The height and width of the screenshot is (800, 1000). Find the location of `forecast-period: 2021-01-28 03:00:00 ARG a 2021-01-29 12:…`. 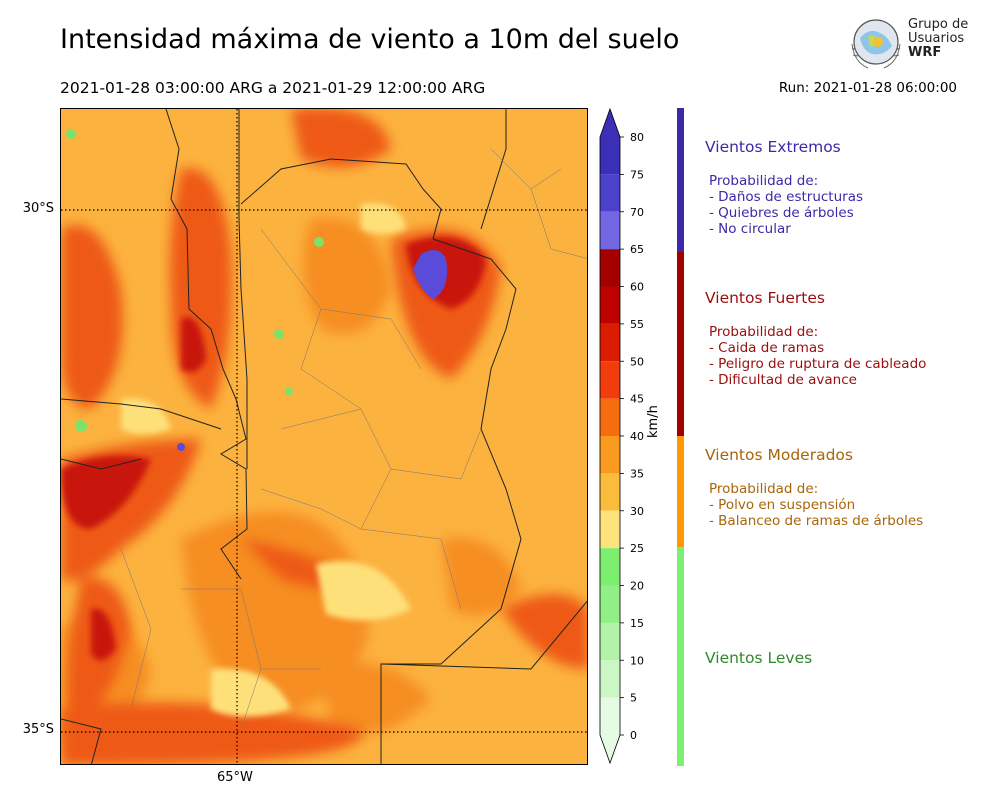

forecast-period: 2021-01-28 03:00:00 ARG a 2021-01-29 12:… is located at coordinates (273, 88).